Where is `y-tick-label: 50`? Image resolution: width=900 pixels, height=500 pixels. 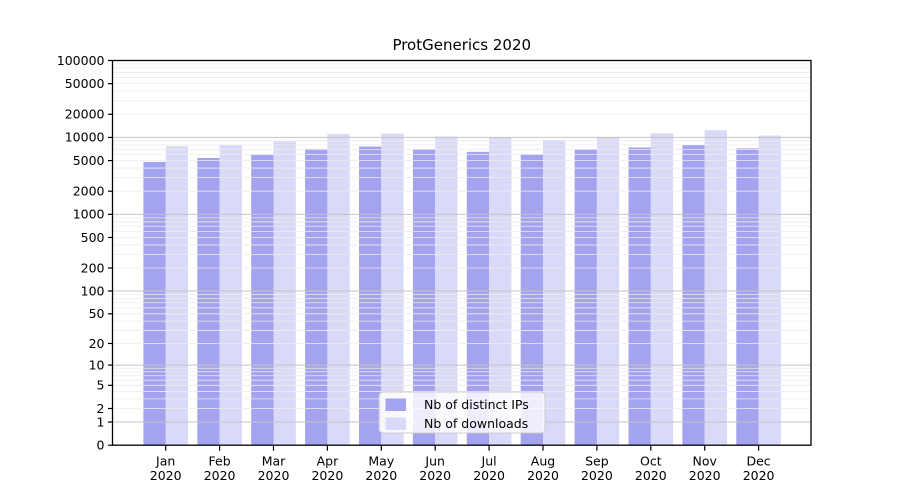
y-tick-label: 50 is located at coordinates (97, 313).